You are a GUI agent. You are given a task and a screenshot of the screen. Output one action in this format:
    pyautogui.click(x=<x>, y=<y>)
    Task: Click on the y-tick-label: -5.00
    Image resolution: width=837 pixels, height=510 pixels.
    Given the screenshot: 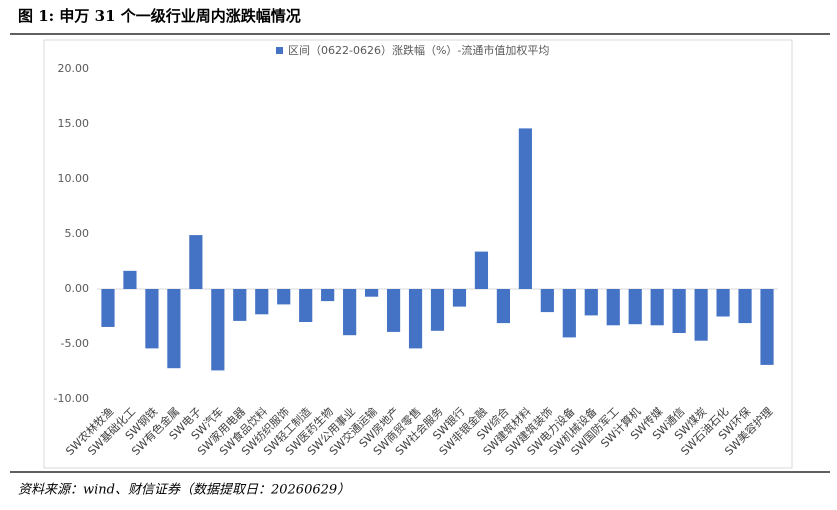 What is the action you would take?
    pyautogui.click(x=75, y=343)
    